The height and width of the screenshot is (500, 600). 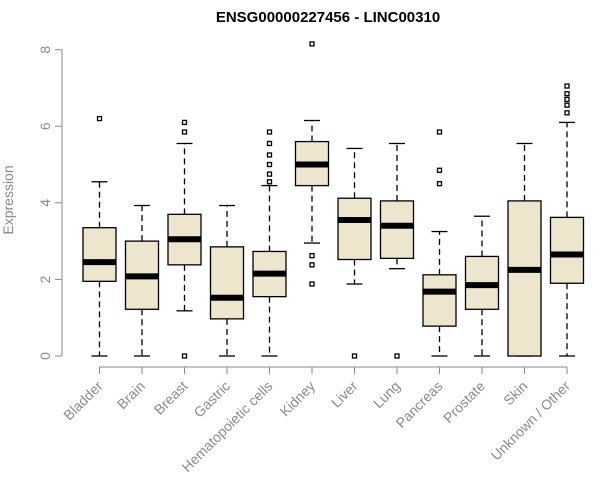 What do you see at coordinates (45, 50) in the screenshot?
I see `y-tick-label: 8` at bounding box center [45, 50].